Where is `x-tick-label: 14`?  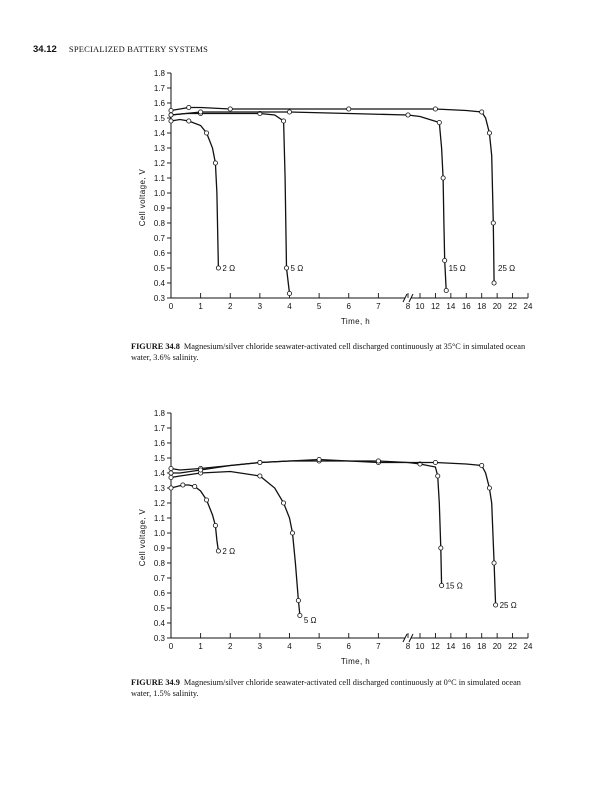 x-tick-label: 14 is located at coordinates (450, 646).